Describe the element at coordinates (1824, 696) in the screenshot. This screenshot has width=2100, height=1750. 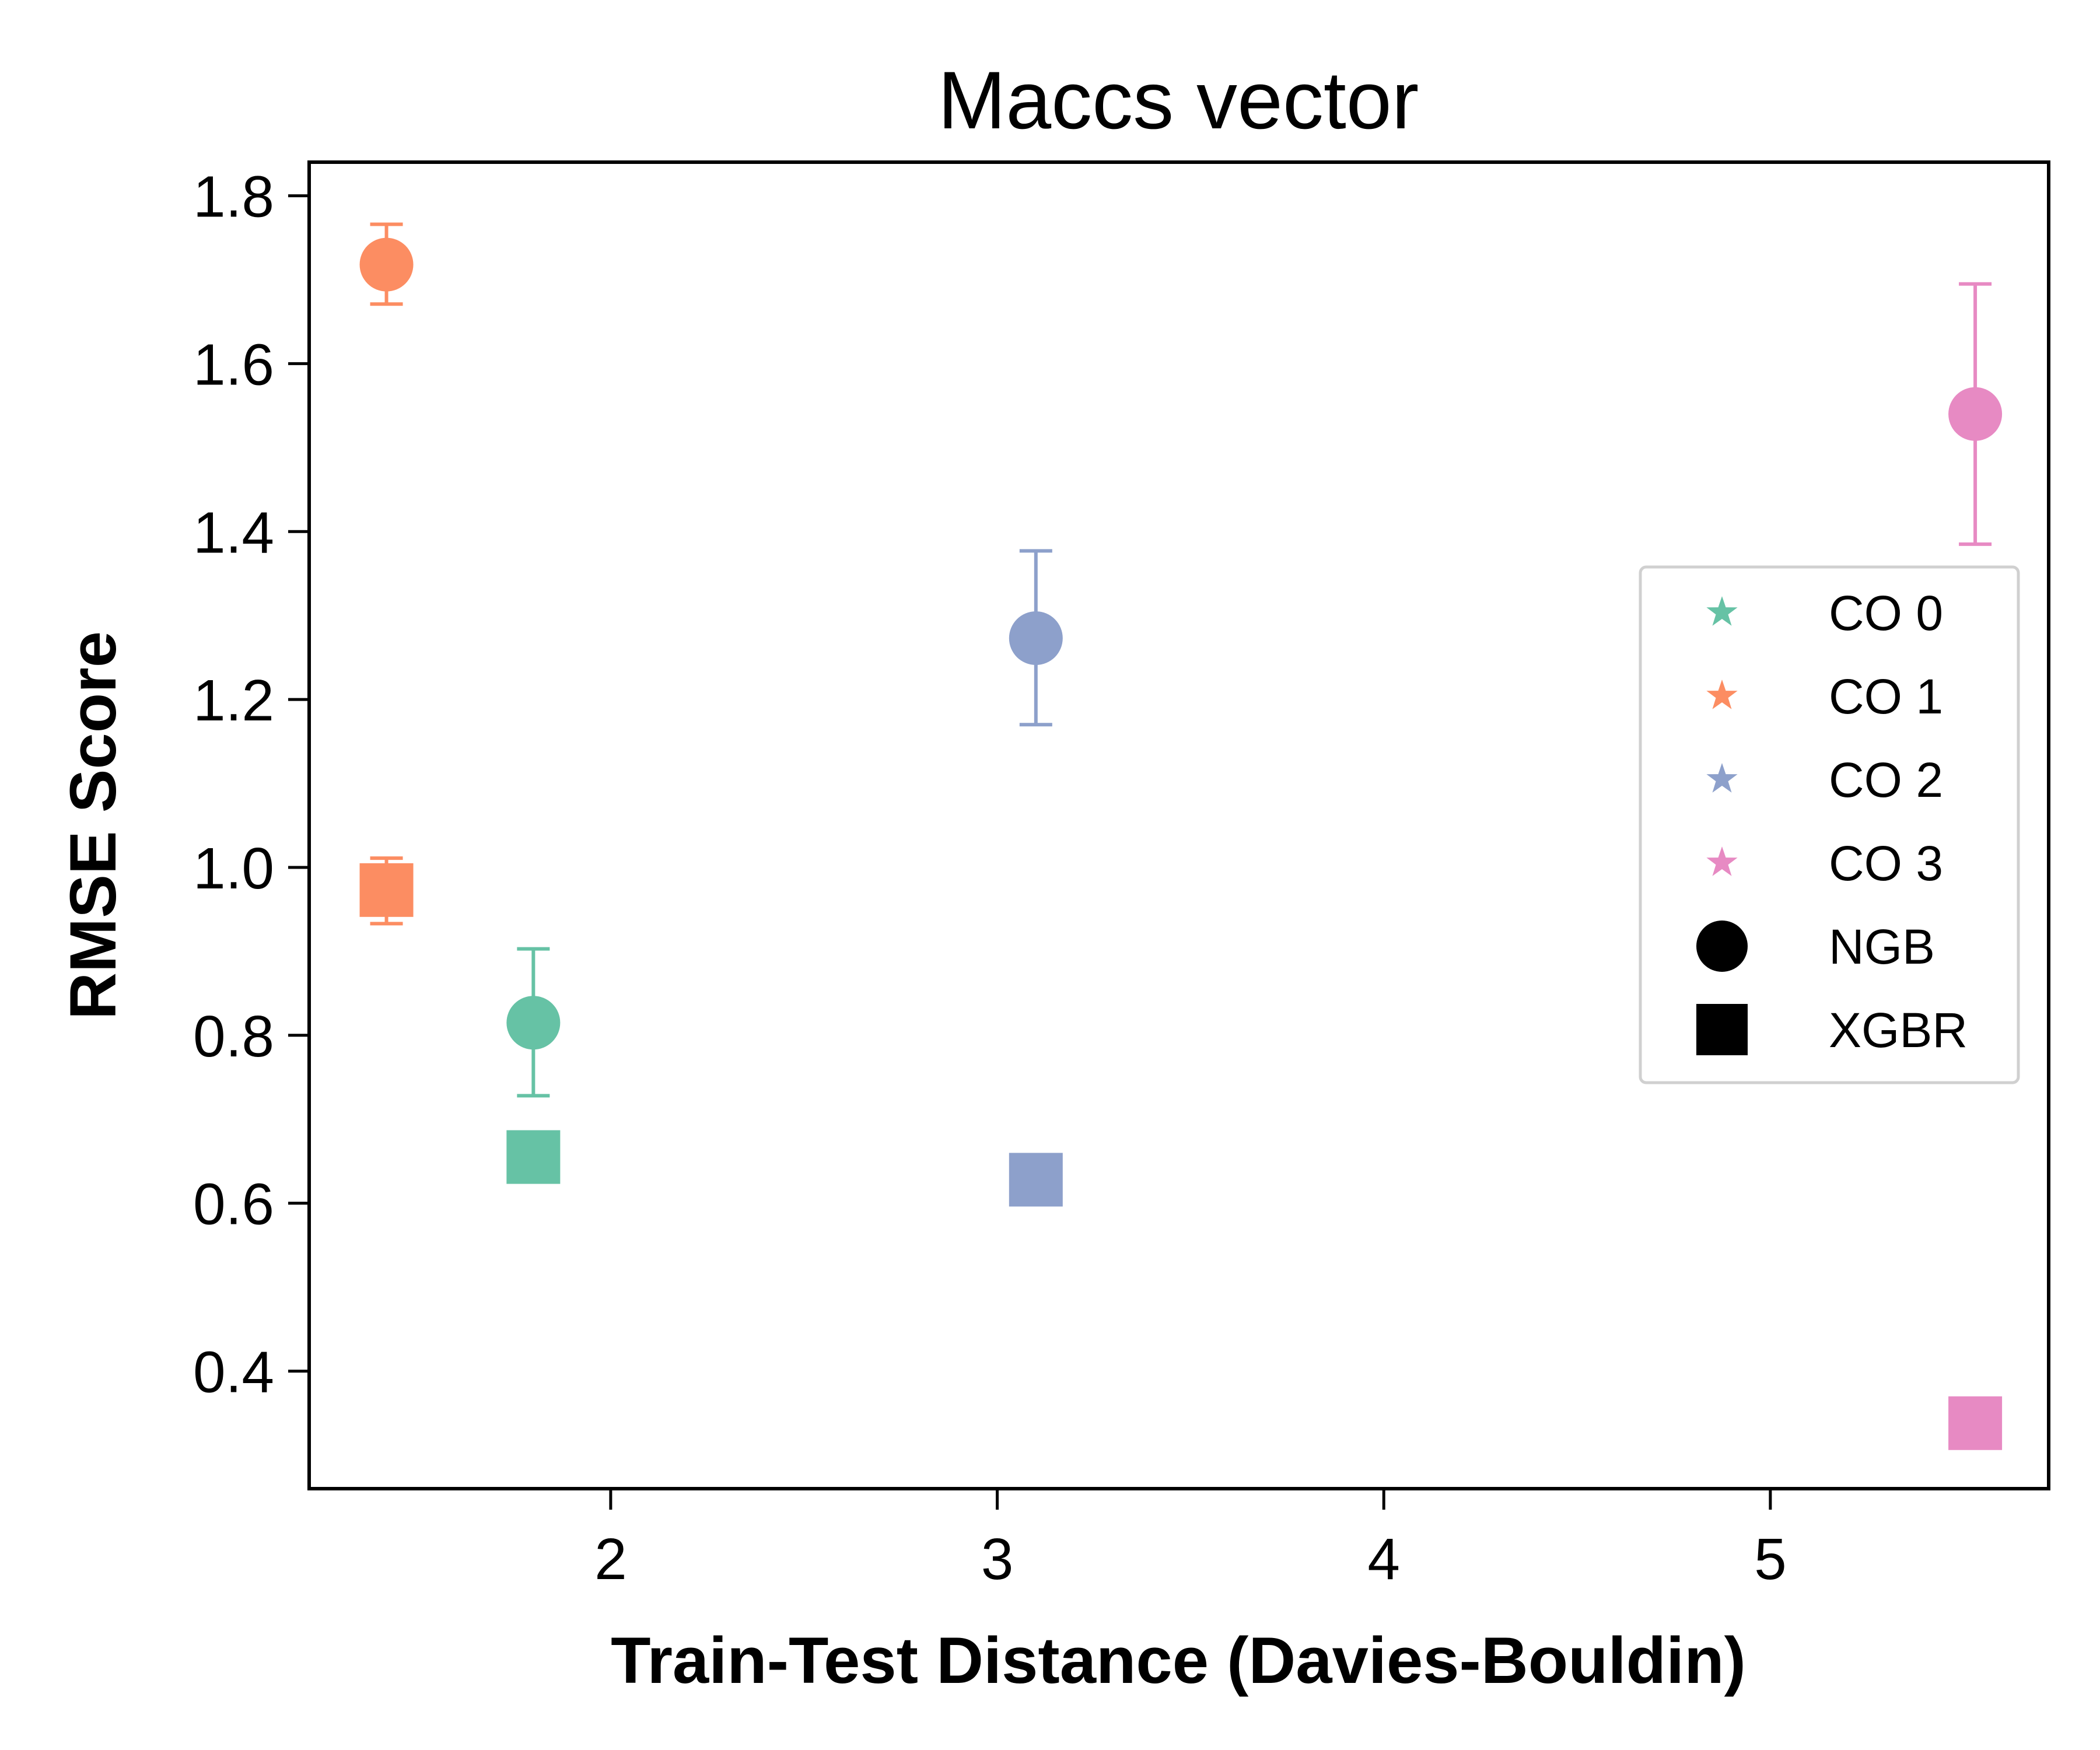
I see `legend-entry-co-1: CO 1` at that location.